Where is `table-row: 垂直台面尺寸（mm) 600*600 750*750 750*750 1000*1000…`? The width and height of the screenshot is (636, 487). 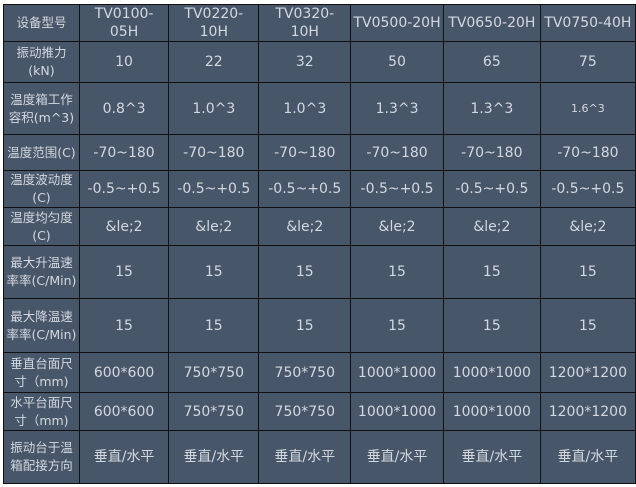
table-row: 垂直台面尺寸（mm) 600*600 750*750 750*750 1000*1000… is located at coordinates (319, 372).